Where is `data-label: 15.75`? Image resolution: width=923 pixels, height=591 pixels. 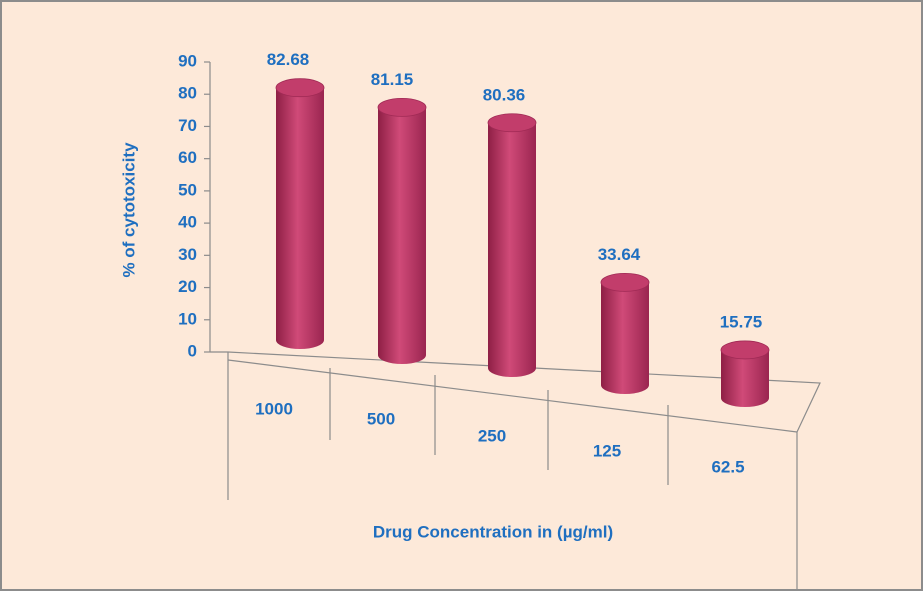
data-label: 15.75 is located at coordinates (741, 321).